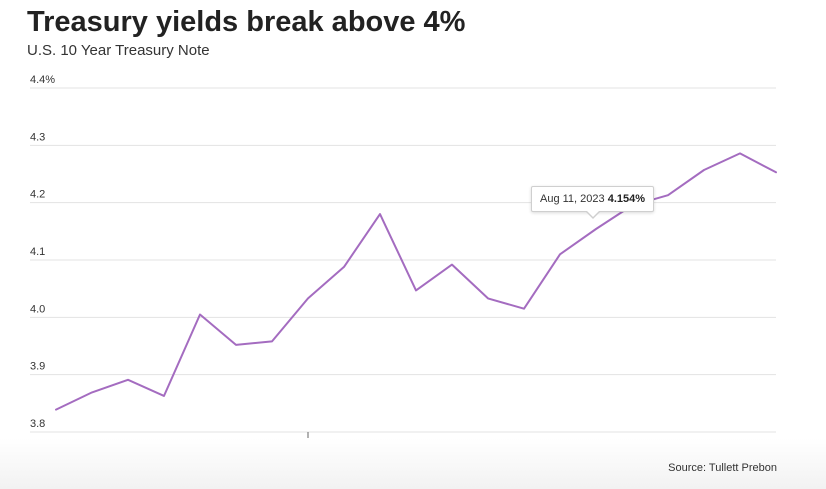  What do you see at coordinates (246, 22) in the screenshot?
I see `chart-title: Treasury yields break above 4%` at bounding box center [246, 22].